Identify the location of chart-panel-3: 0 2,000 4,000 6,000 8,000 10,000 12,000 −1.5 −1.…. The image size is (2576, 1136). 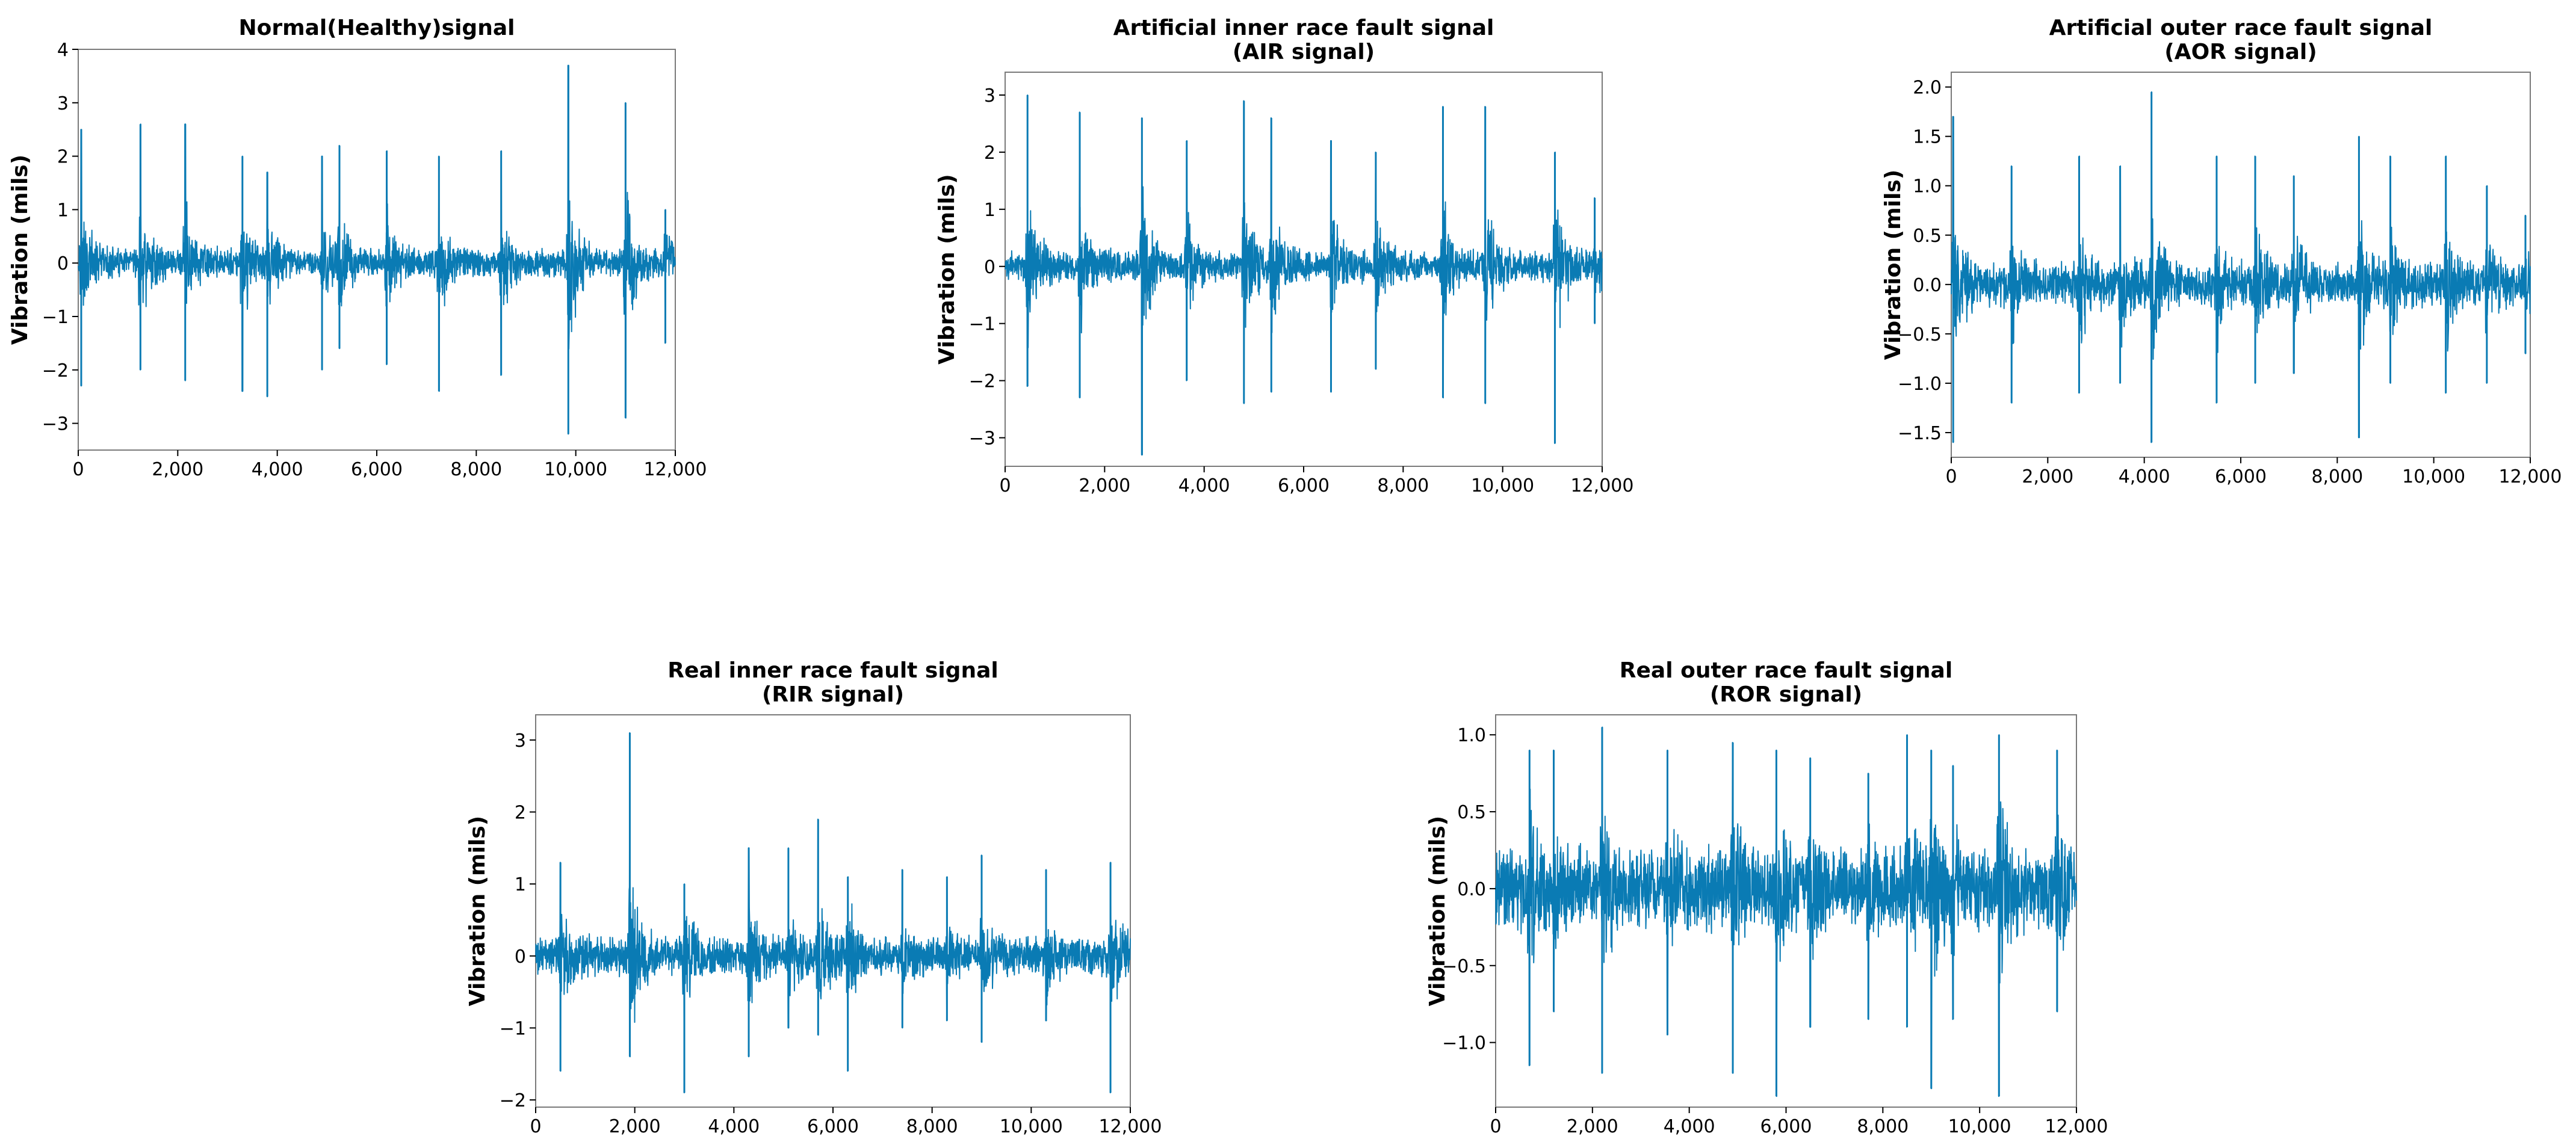
(2221, 251).